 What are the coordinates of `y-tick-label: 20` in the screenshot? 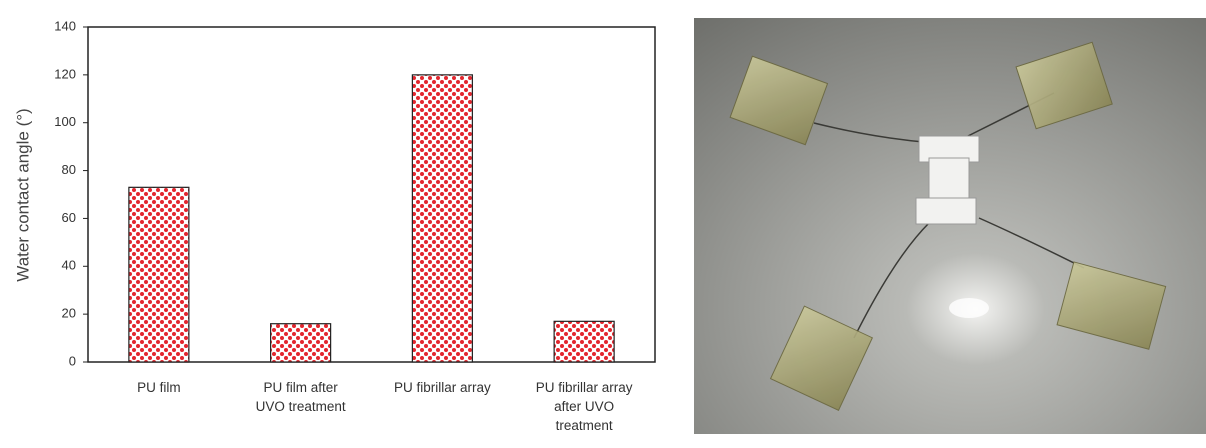 It's located at (69, 313).